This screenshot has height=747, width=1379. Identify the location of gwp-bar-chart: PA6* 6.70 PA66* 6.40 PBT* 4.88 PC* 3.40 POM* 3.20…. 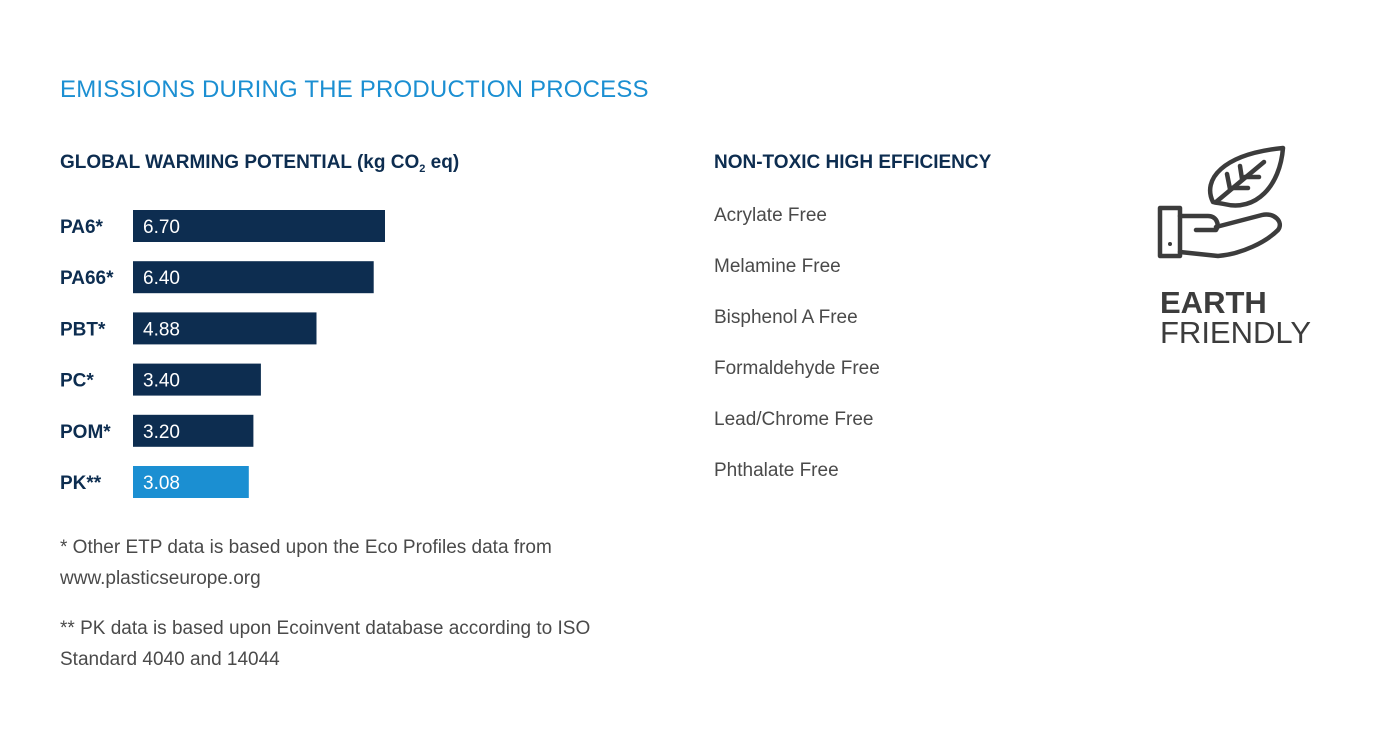
(222, 354).